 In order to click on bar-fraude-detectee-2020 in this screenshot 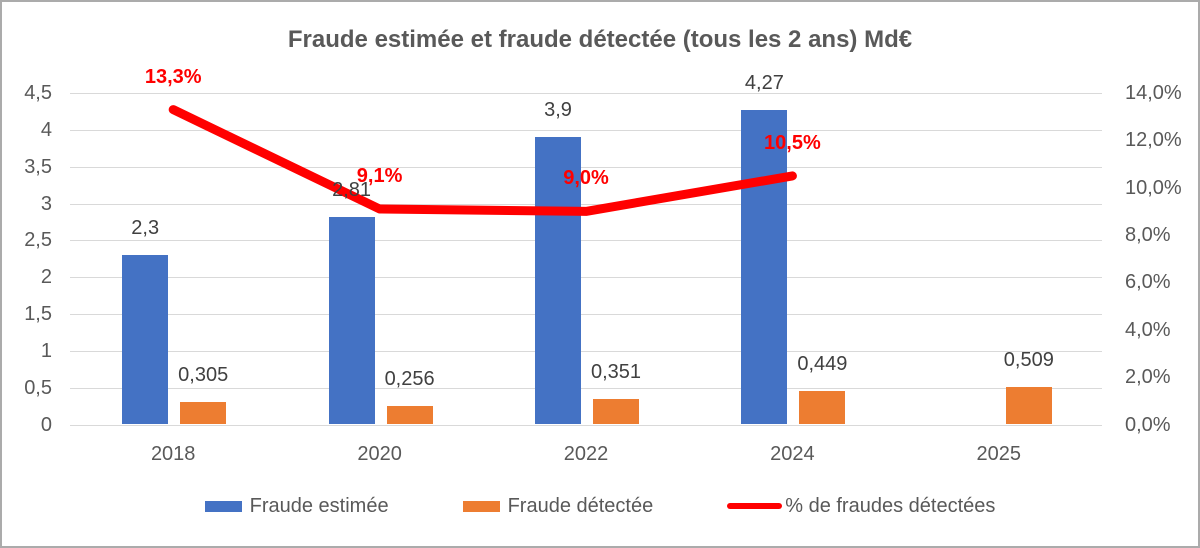, I will do `click(409, 415)`.